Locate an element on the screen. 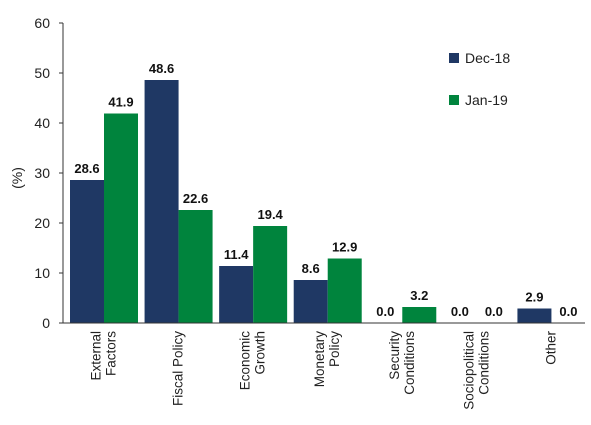 This screenshot has width=591, height=425. data-label: 3.2 is located at coordinates (419, 295).